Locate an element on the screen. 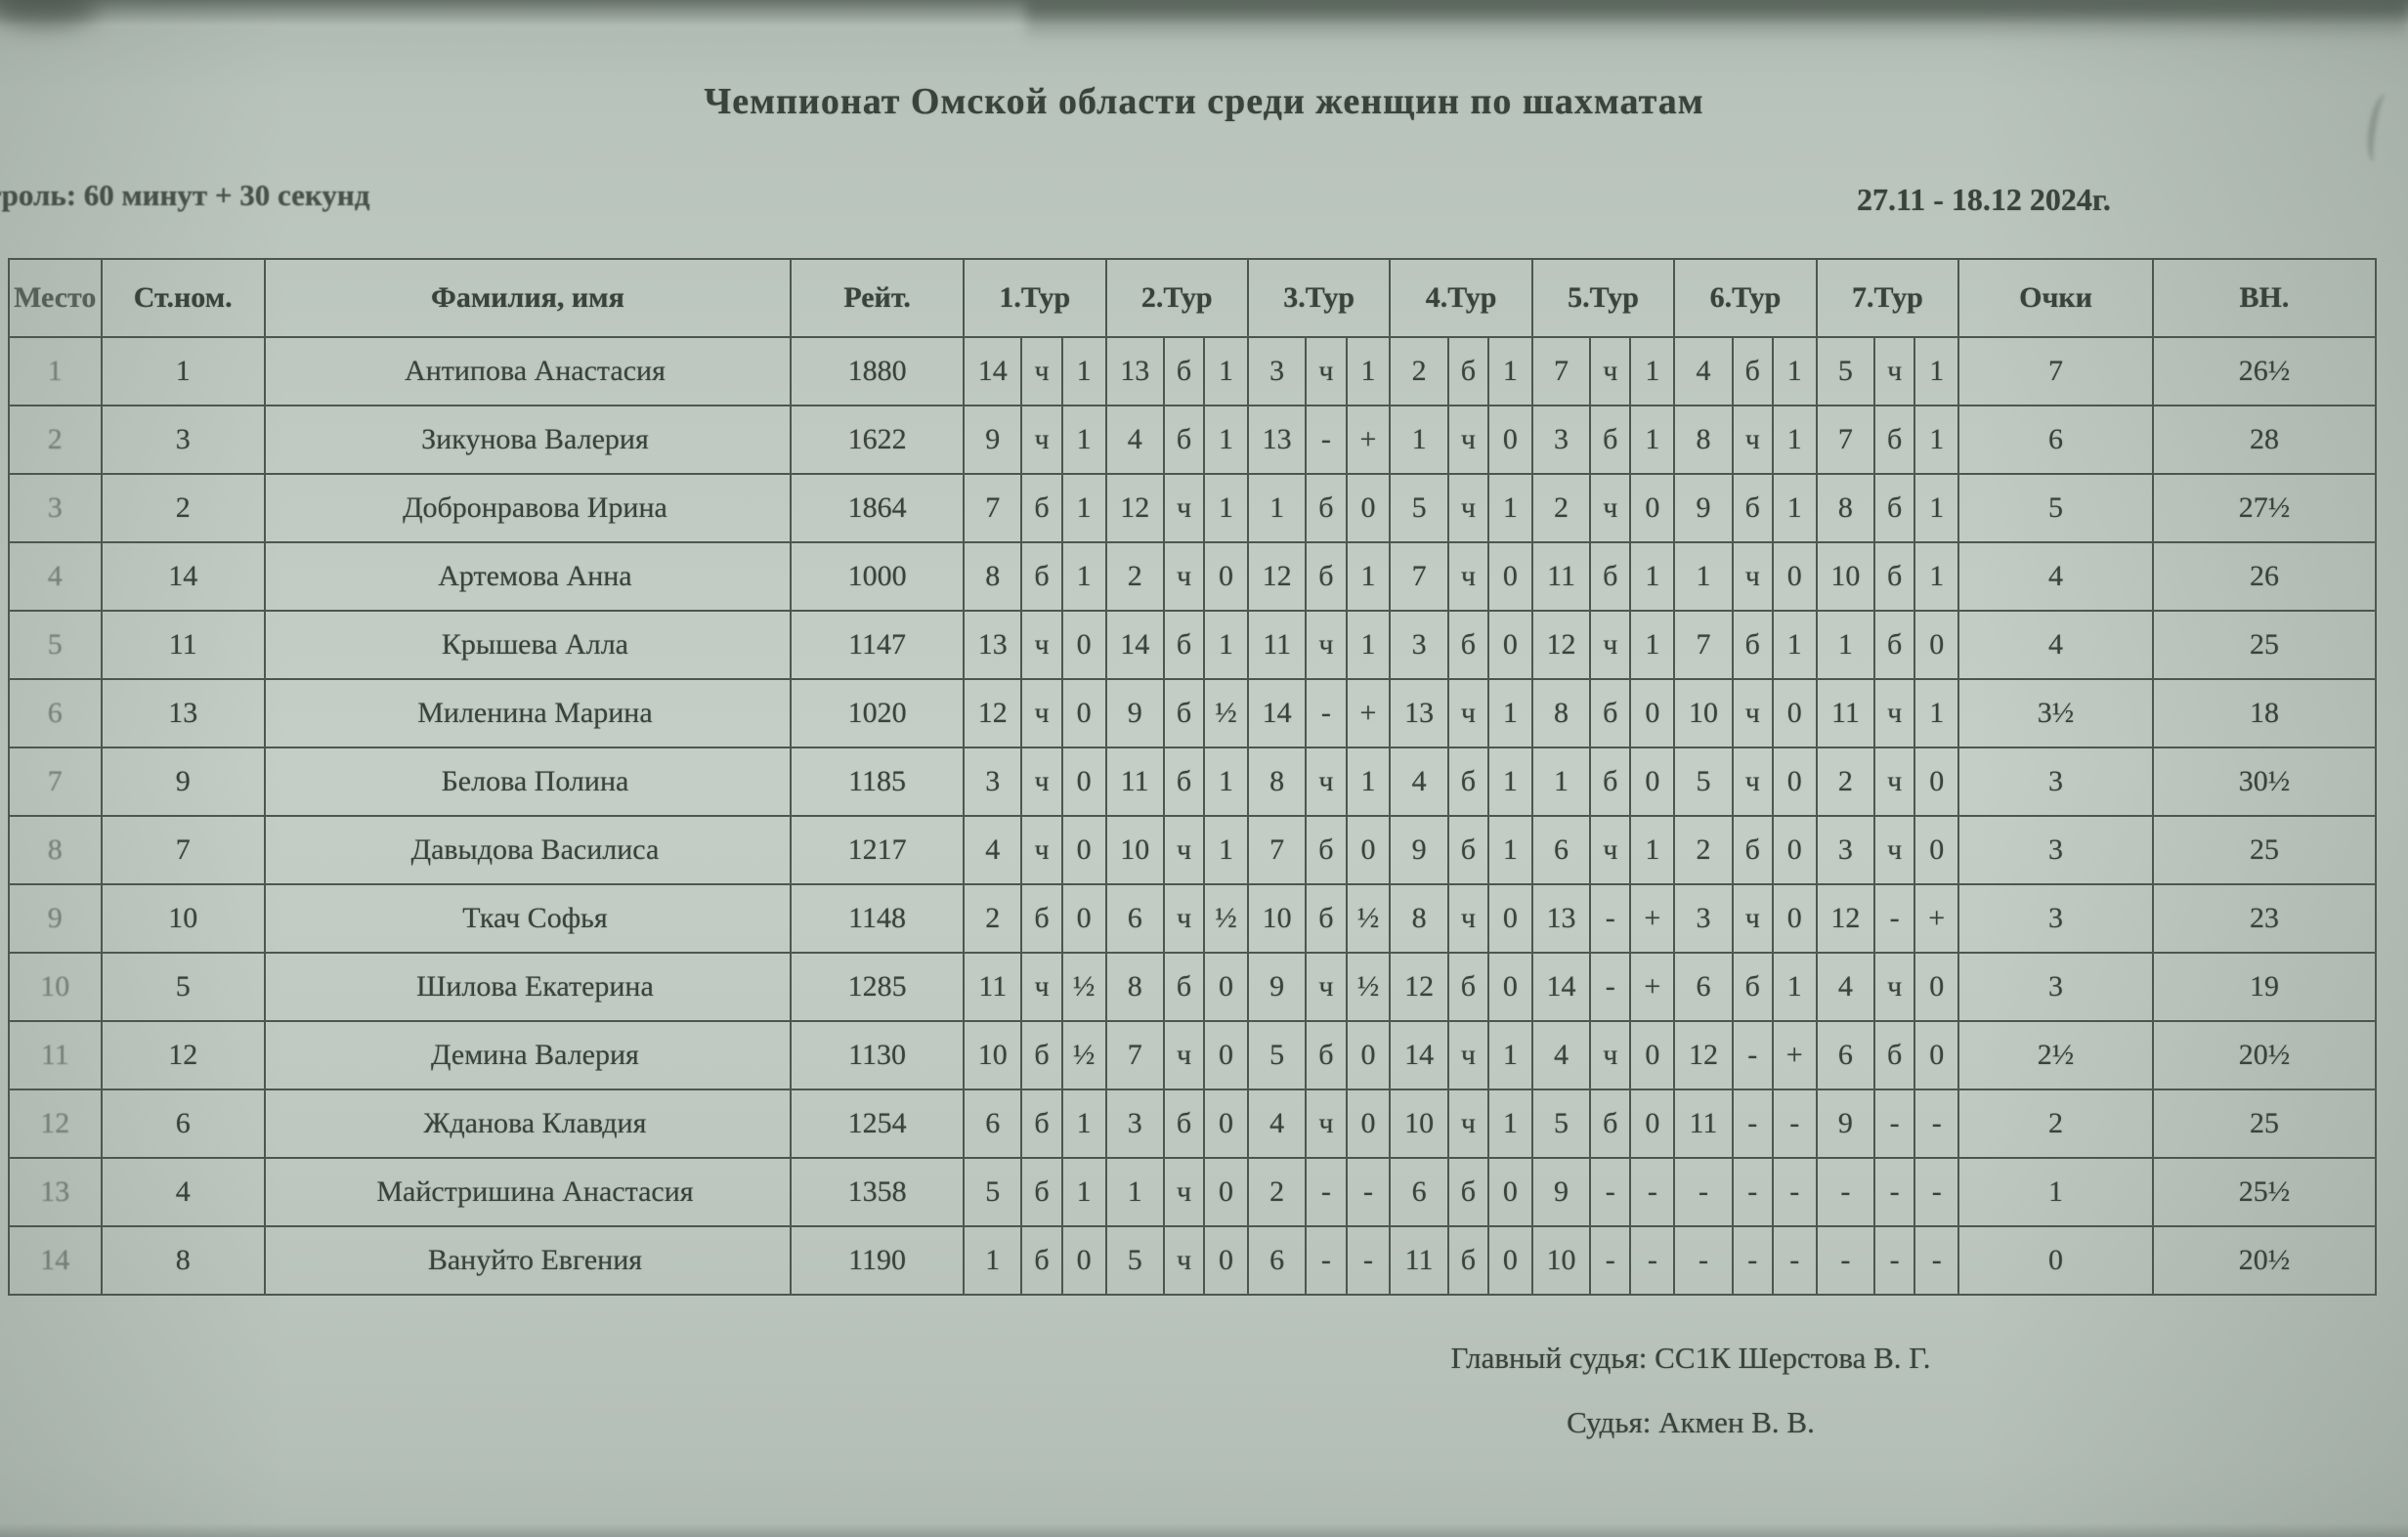 The height and width of the screenshot is (1537, 2408). round-5-opponent-cell: 9 is located at coordinates (1561, 1192).